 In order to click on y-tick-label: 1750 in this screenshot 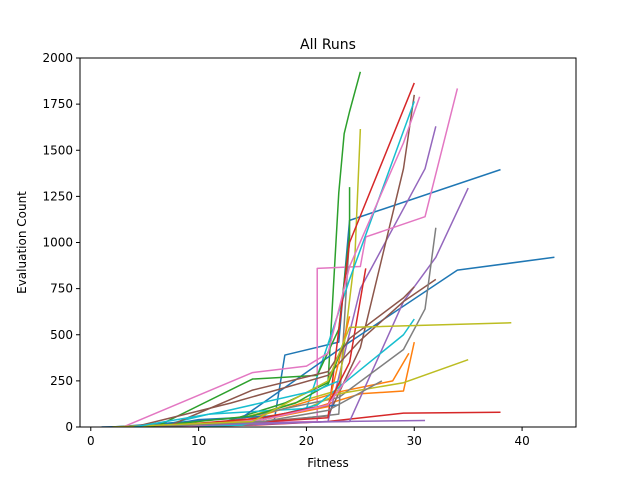, I will do `click(57, 104)`.